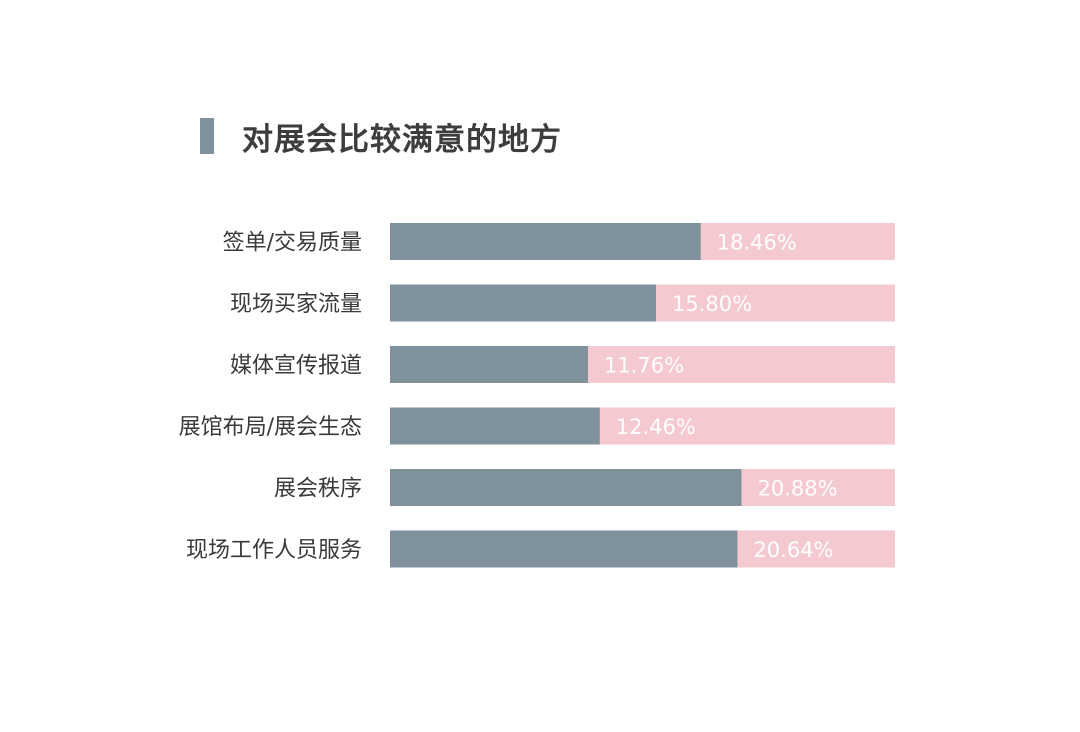  I want to click on category-label: 现场买家流量, so click(296, 304).